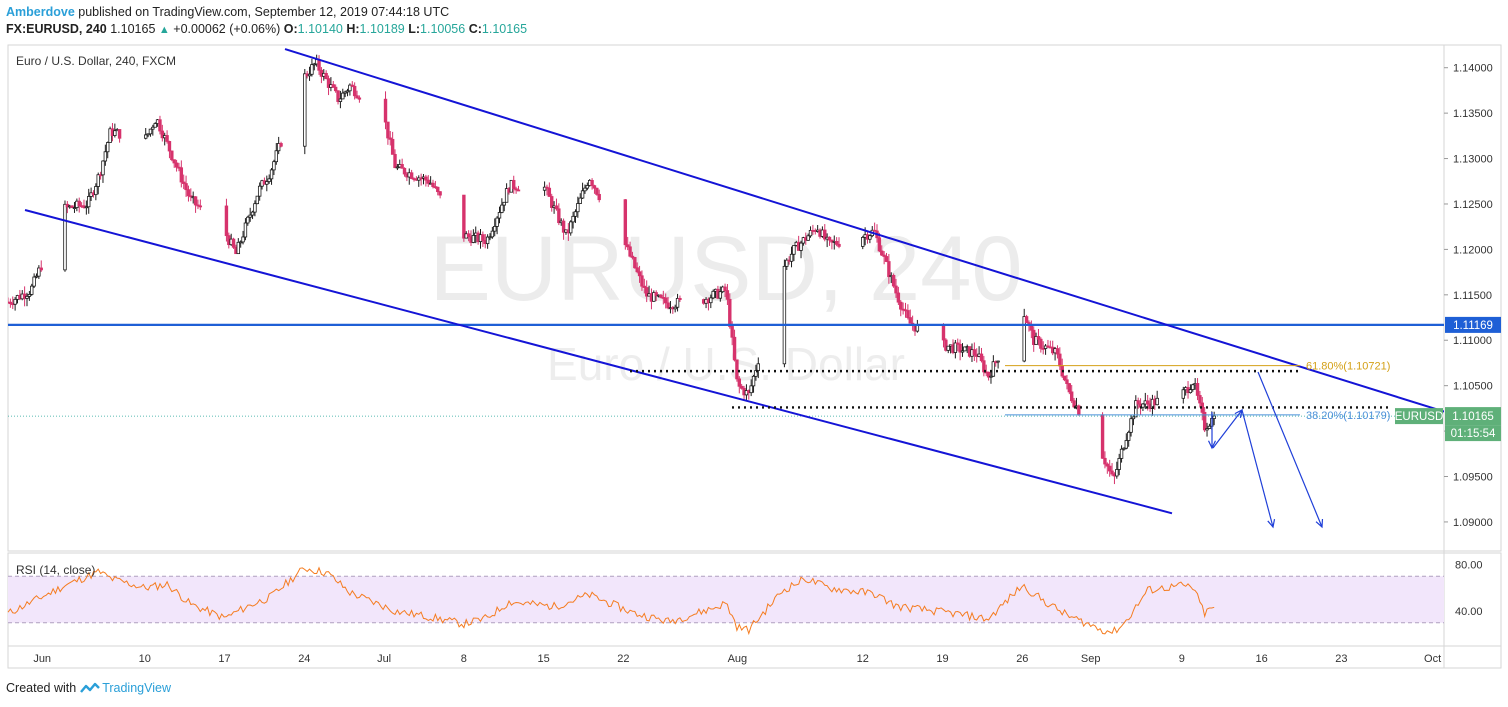 Image resolution: width=1508 pixels, height=707 pixels. Describe the element at coordinates (1473, 424) in the screenshot. I see `price-badge: 1.10165 01:15:54` at that location.